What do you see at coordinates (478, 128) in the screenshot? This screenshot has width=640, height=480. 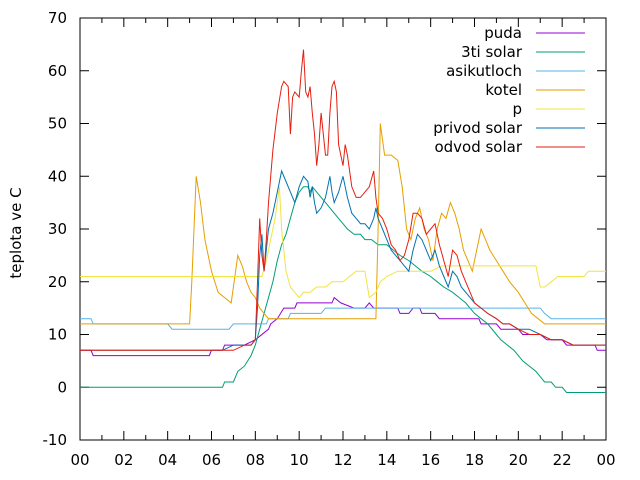 I see `legend-label: privod solar` at bounding box center [478, 128].